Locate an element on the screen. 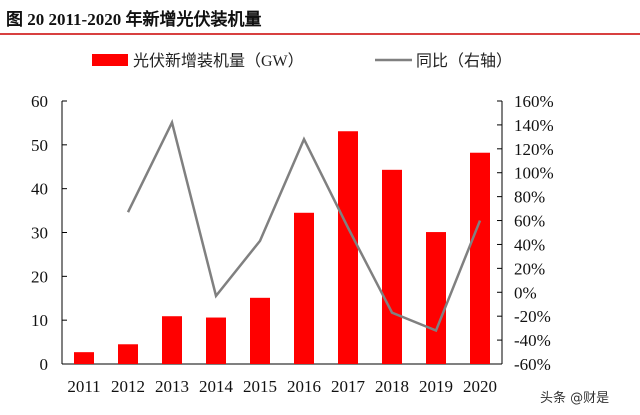 The image size is (640, 415). right-tick-label: 80% is located at coordinates (529, 197).